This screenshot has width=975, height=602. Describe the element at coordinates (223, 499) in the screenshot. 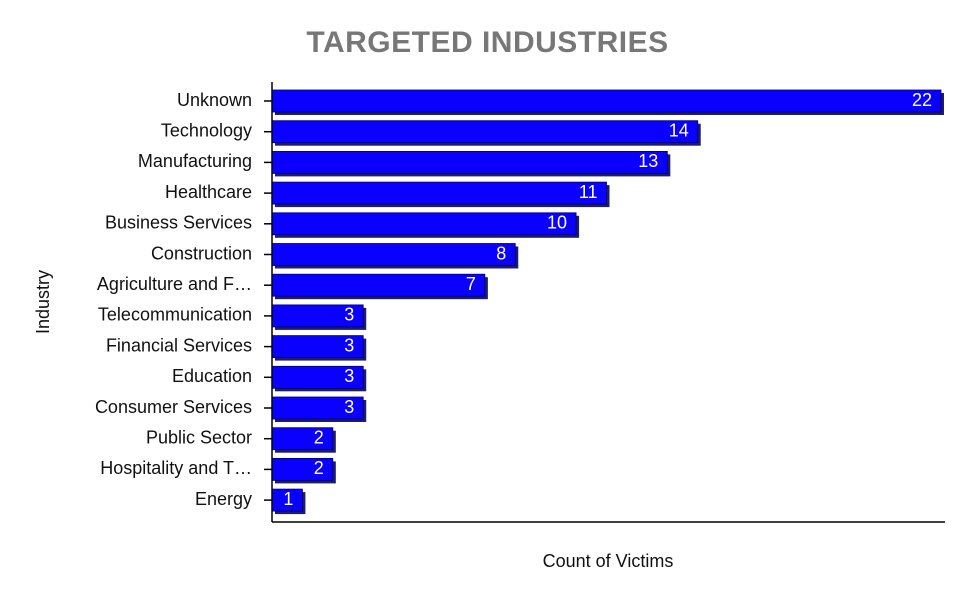

I see `y-tick-label: Energy` at that location.